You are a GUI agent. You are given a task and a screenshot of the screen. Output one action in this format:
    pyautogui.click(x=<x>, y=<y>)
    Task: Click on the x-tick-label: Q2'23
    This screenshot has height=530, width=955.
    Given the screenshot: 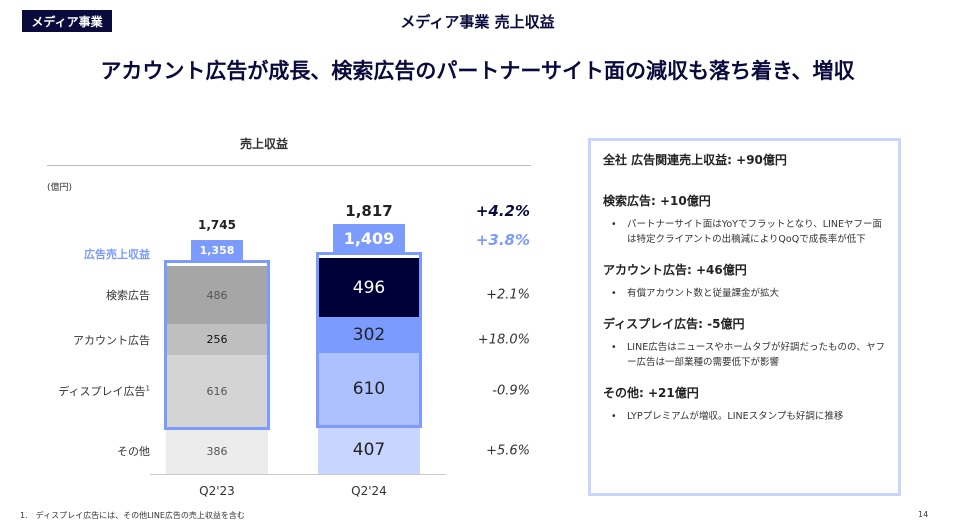 What is the action you would take?
    pyautogui.click(x=217, y=491)
    